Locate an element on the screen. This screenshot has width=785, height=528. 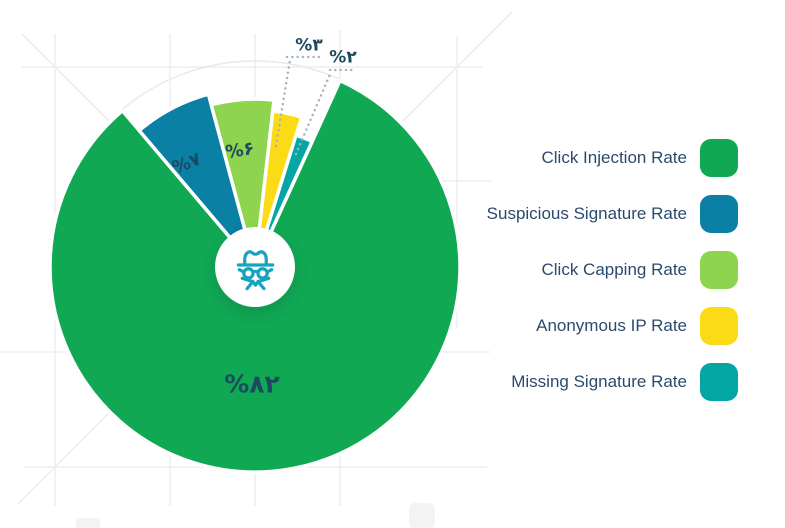
legend-swatch-teal is located at coordinates (719, 382).